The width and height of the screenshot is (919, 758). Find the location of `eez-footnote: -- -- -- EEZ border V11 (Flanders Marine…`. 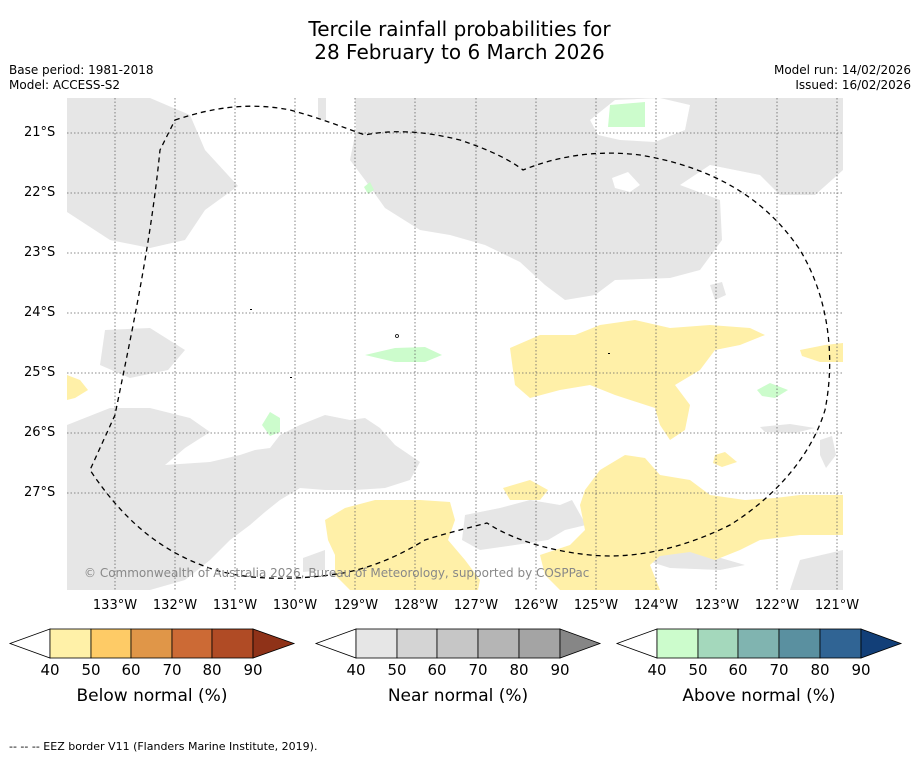

eez-footnote: -- -- -- EEZ border V11 (Flanders Marine… is located at coordinates (163, 746).